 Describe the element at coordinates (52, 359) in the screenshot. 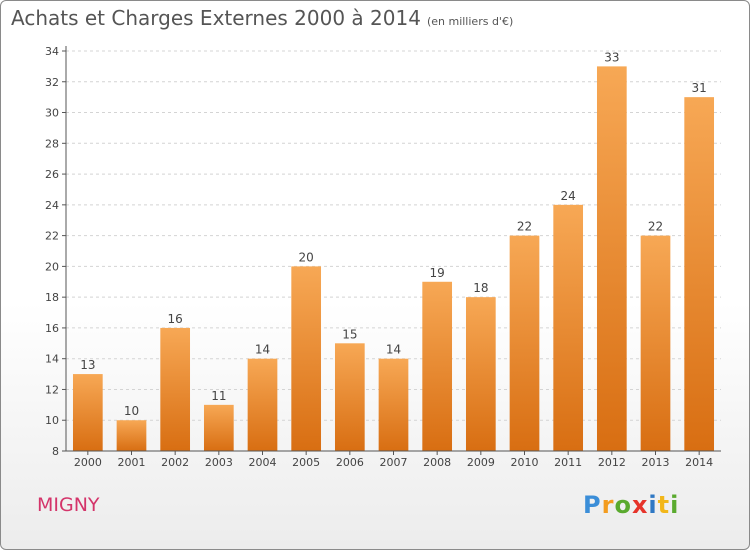

I see `y-tick-label: 14` at that location.